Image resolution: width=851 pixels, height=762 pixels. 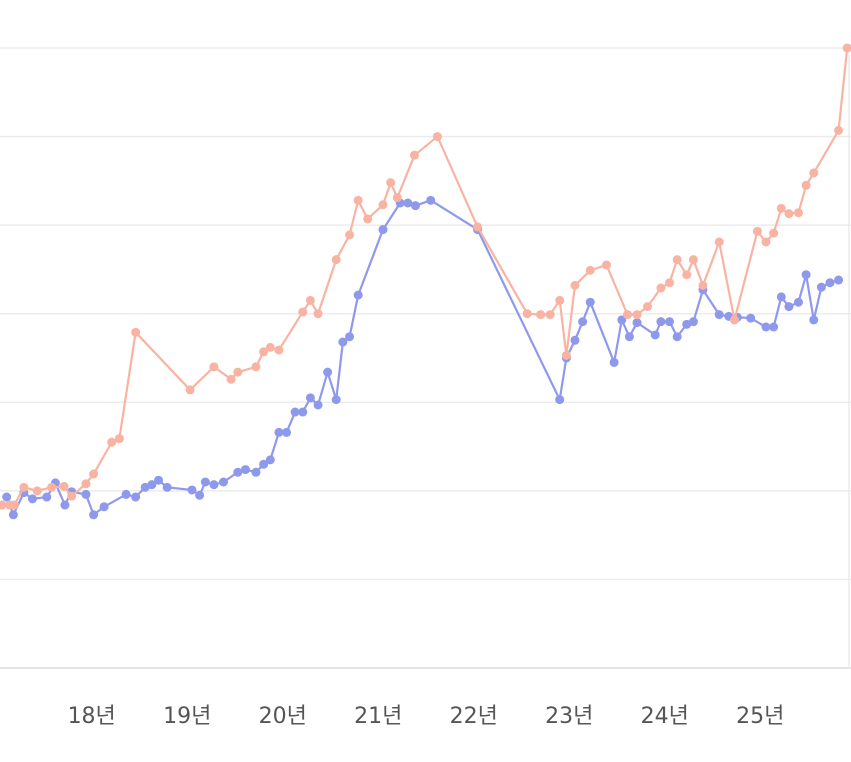 I want to click on x-tick-label: 20년, so click(x=283, y=716).